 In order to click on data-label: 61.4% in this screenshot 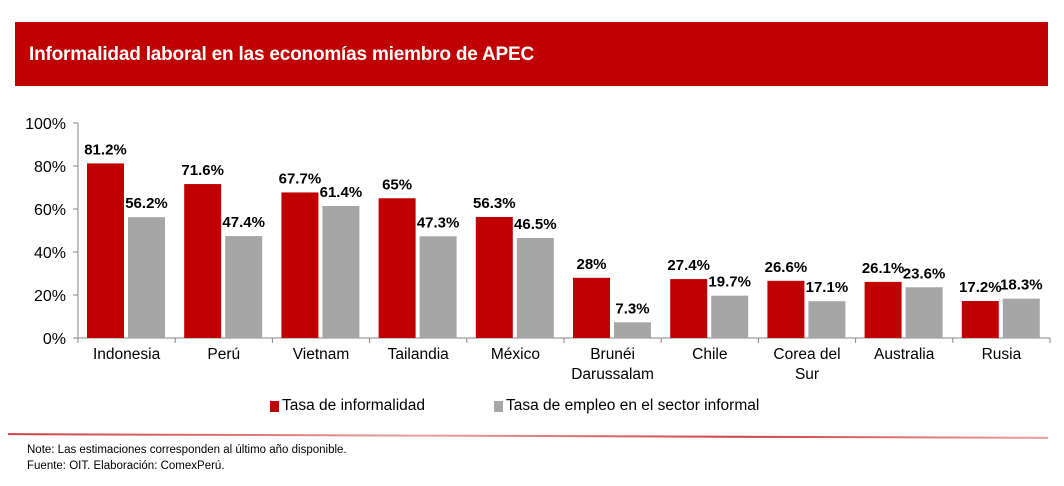, I will do `click(341, 192)`.